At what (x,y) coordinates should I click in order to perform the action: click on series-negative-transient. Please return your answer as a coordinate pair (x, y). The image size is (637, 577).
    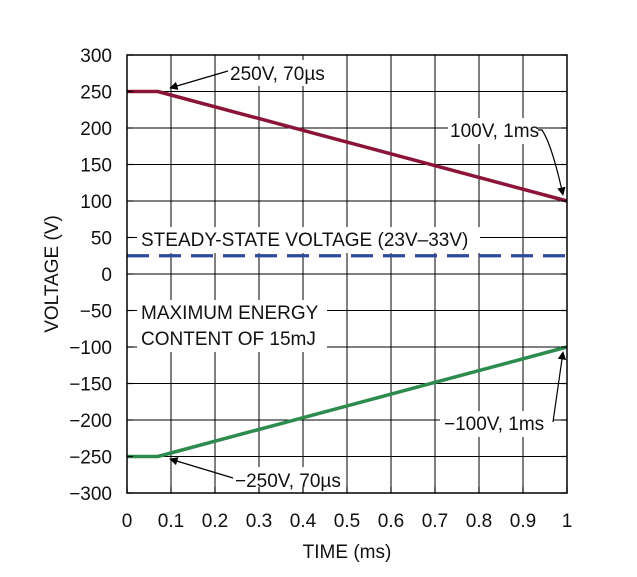
    Looking at the image, I should click on (347, 402).